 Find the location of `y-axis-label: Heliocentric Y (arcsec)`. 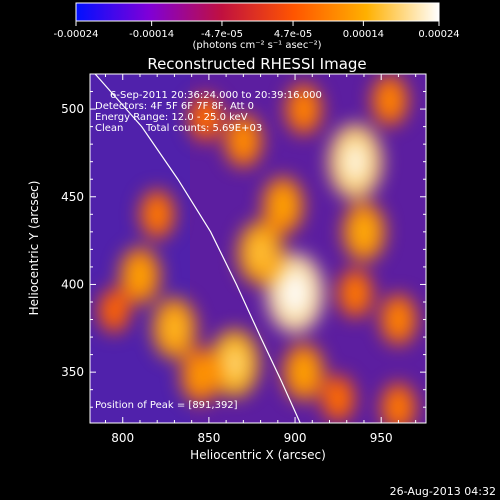

y-axis-label: Heliocentric Y (arcsec) is located at coordinates (34, 248).